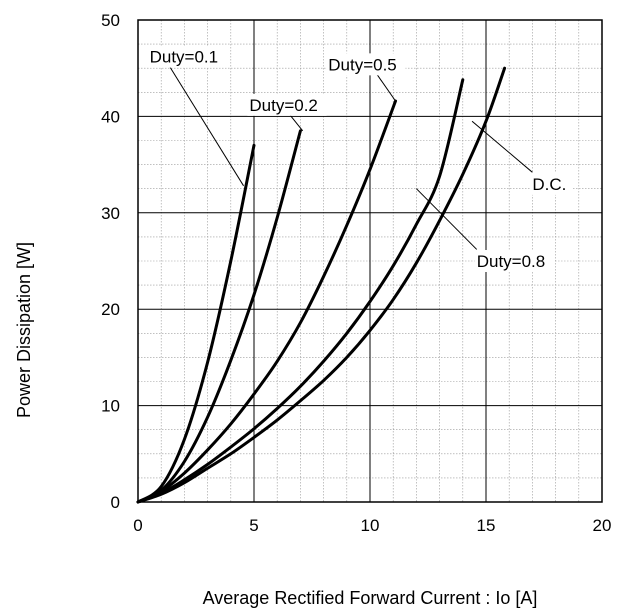 Image resolution: width=642 pixels, height=616 pixels. Describe the element at coordinates (253, 525) in the screenshot. I see `x-tick-label: 5` at that location.